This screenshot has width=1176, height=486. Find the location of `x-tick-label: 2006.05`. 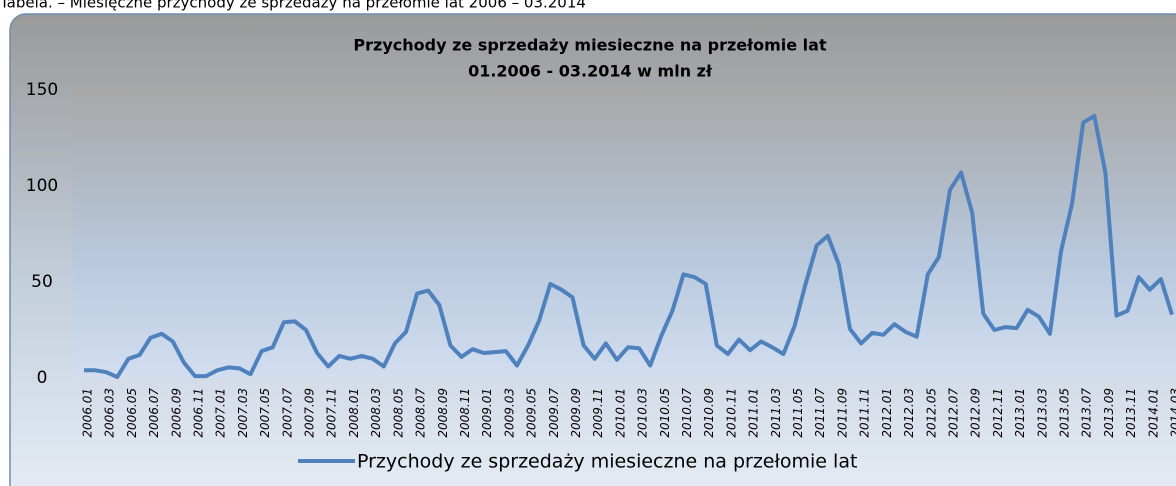

x-tick-label: 2006.05 is located at coordinates (132, 413).